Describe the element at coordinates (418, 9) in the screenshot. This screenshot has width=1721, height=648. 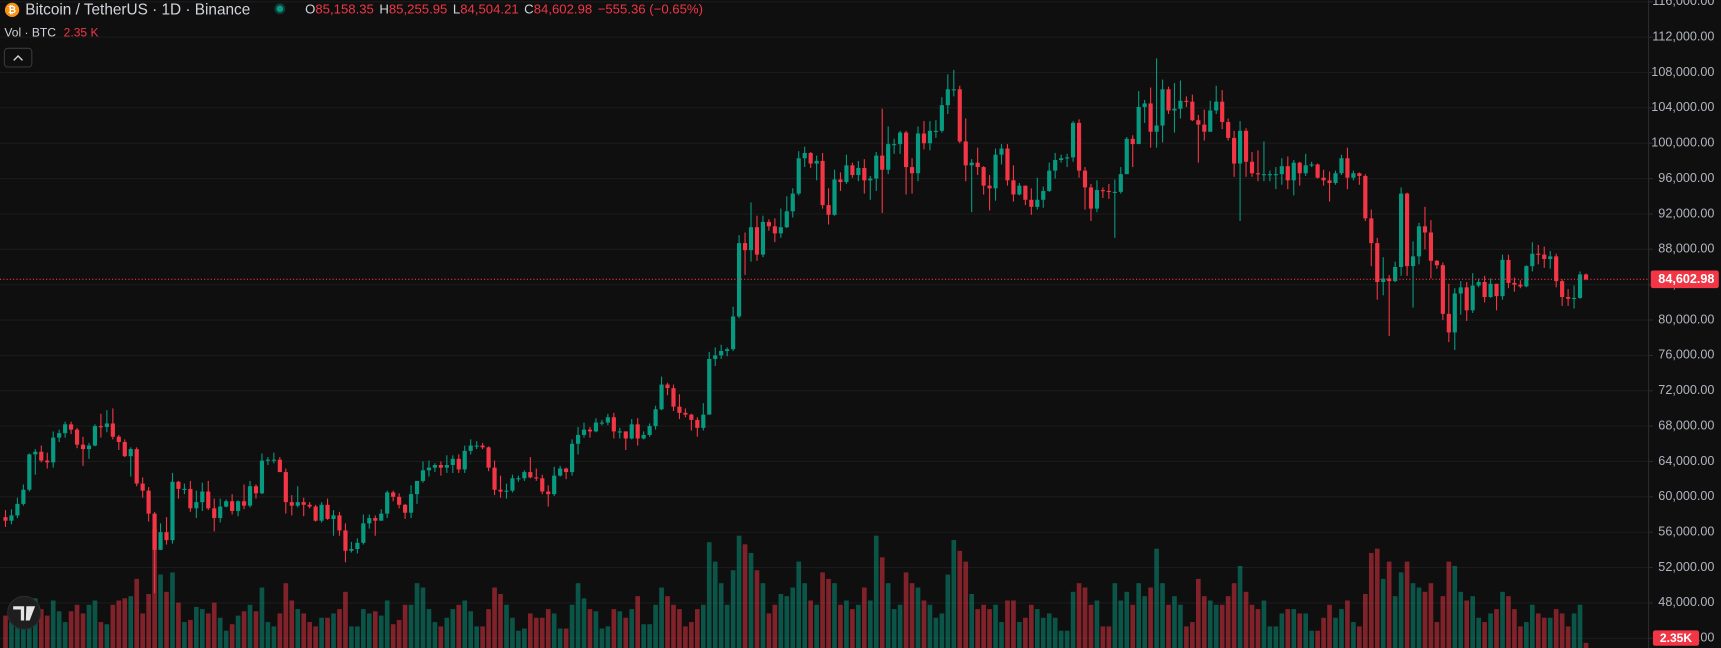
I see `legend-value: 85,255.95` at that location.